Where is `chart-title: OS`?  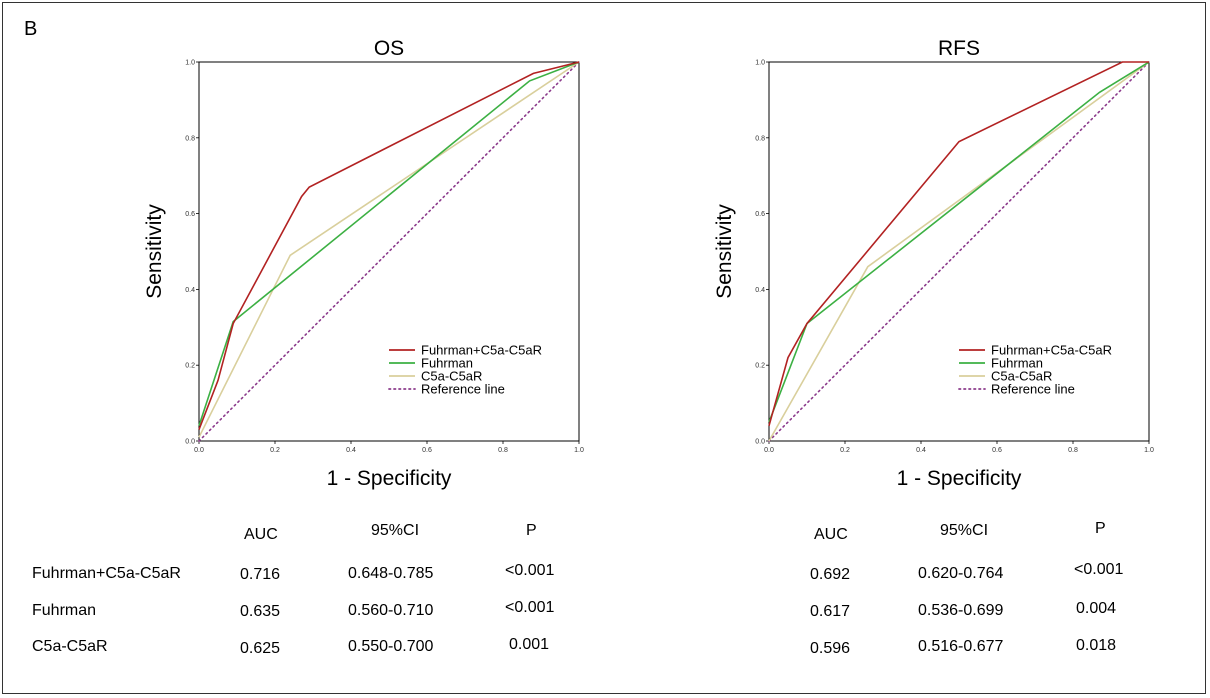 chart-title: OS is located at coordinates (389, 48).